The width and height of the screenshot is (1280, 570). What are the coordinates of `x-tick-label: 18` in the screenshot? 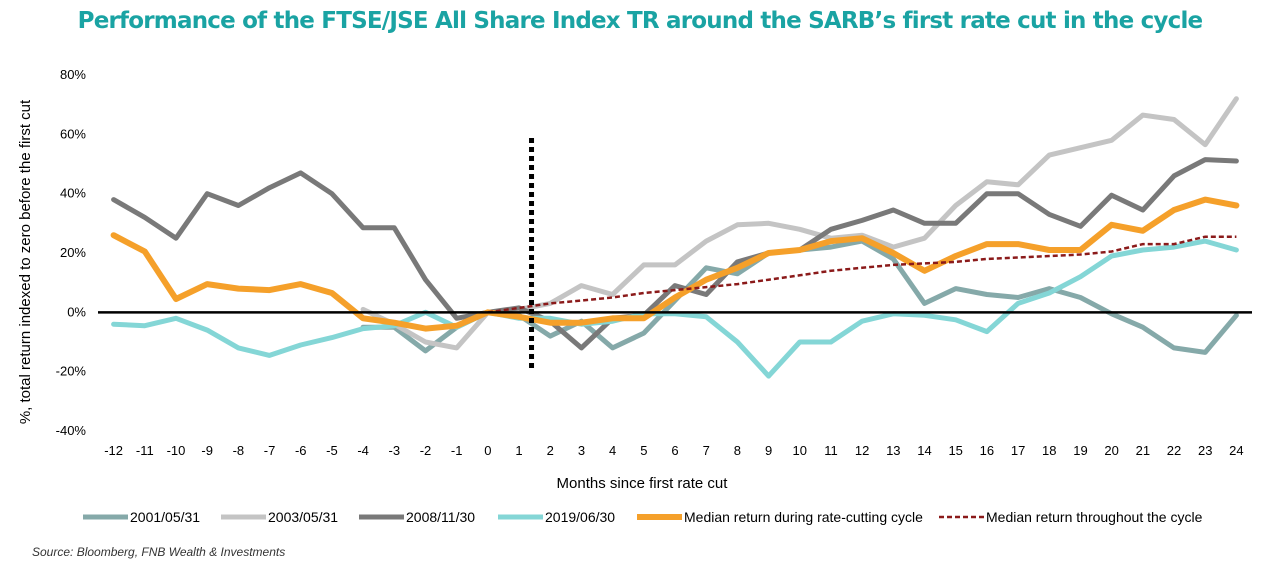 It's located at (1049, 450).